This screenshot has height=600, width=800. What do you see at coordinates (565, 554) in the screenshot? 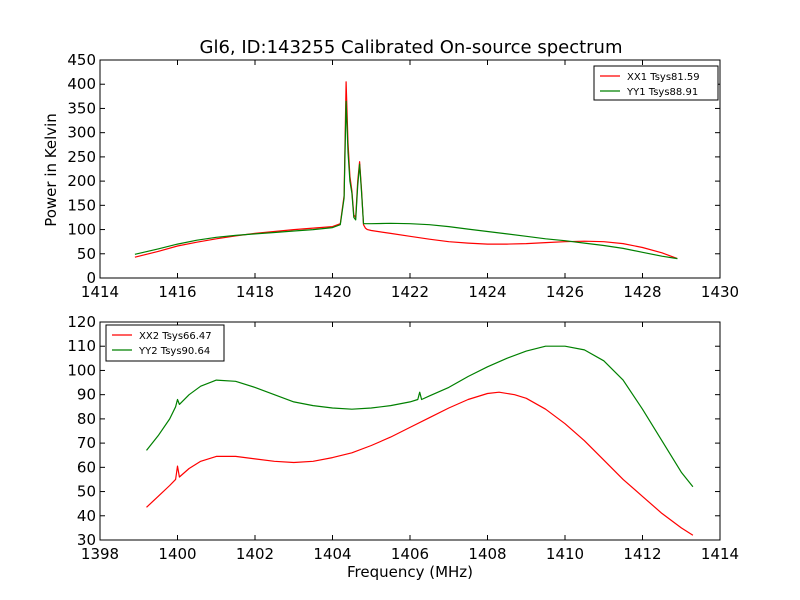
I see `x-tick-label: 1410` at bounding box center [565, 554].